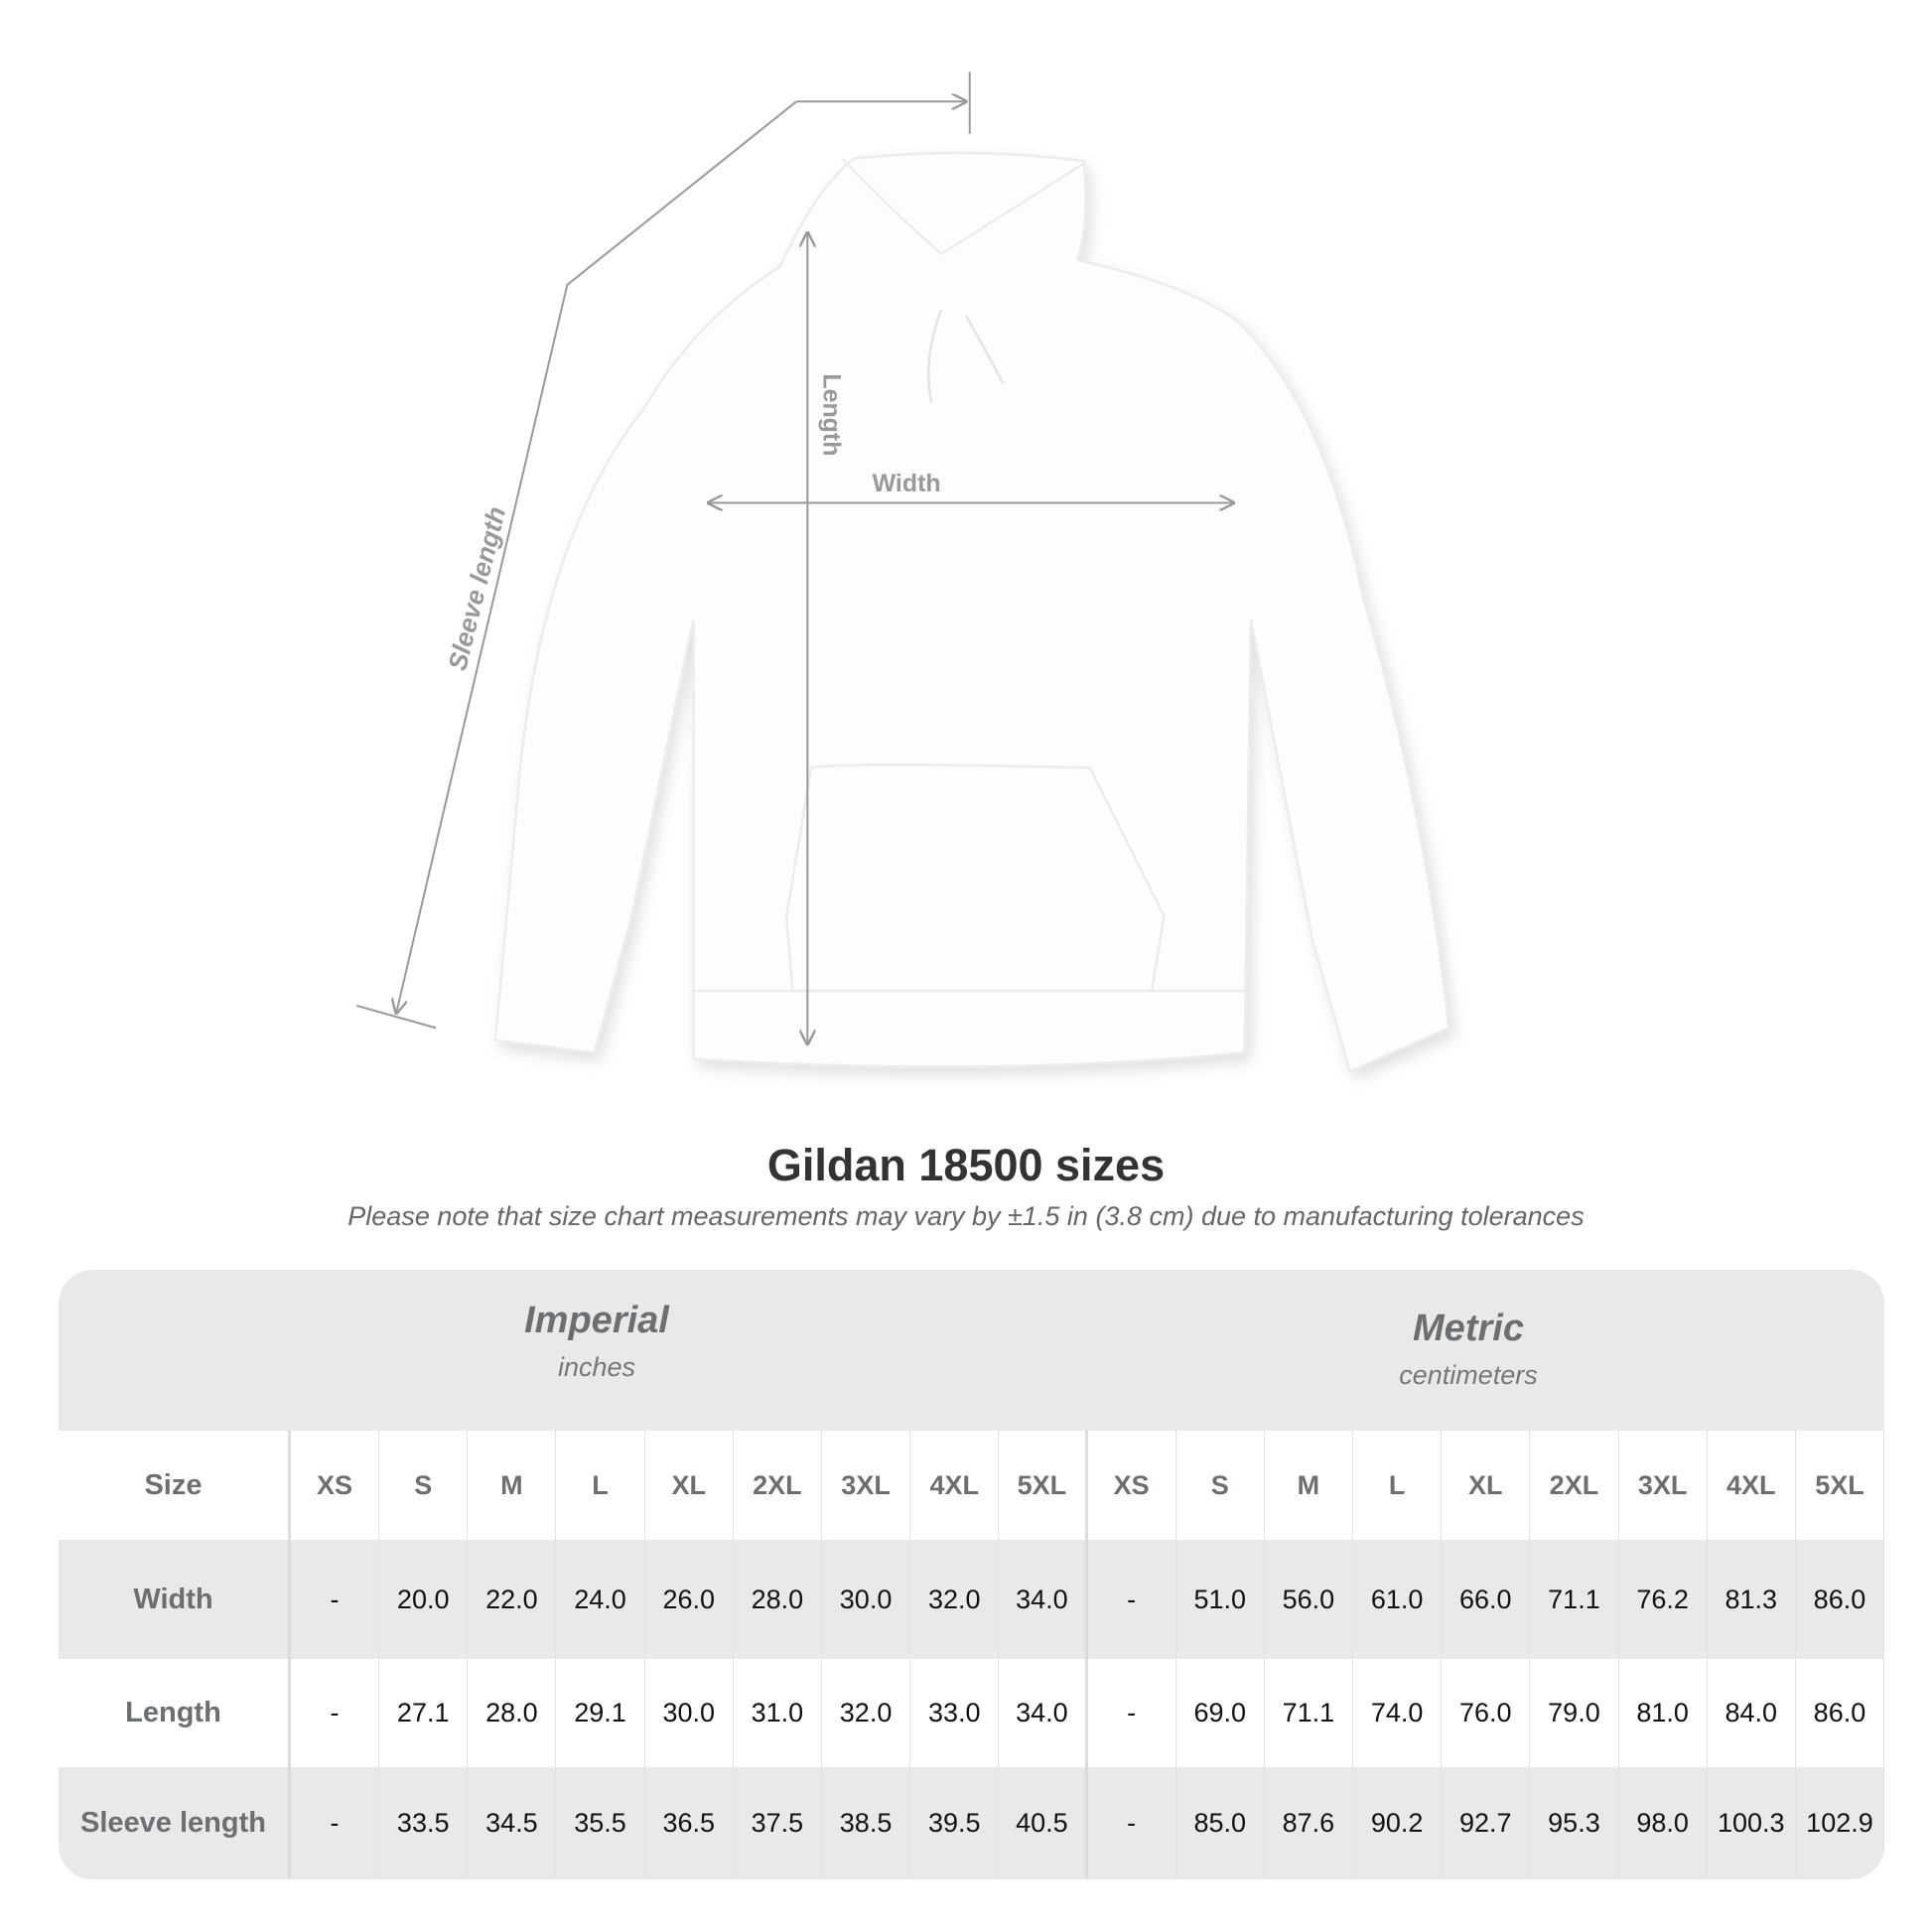  I want to click on width-label: Width, so click(907, 484).